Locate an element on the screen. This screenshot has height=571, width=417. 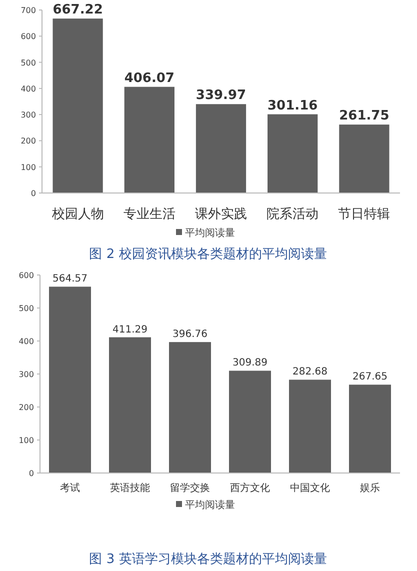
text: 图 3 英语学习模块各类题材的平均阅读量 is located at coordinates (208, 559).